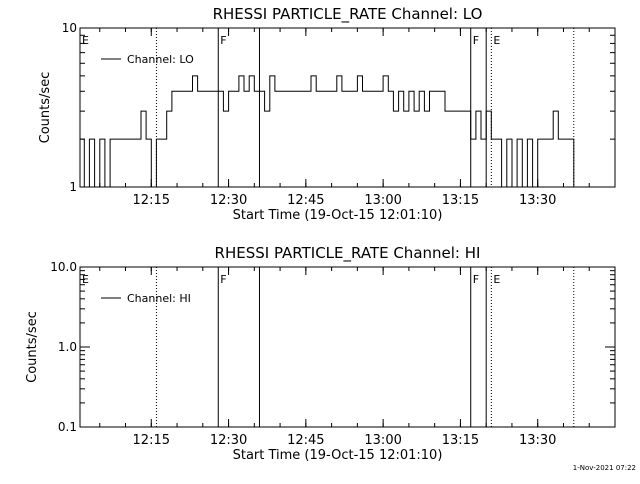 This screenshot has height=484, width=640. What do you see at coordinates (348, 253) in the screenshot?
I see `chart-title: RHESSI PARTICLE_RATE Channel: HI` at bounding box center [348, 253].